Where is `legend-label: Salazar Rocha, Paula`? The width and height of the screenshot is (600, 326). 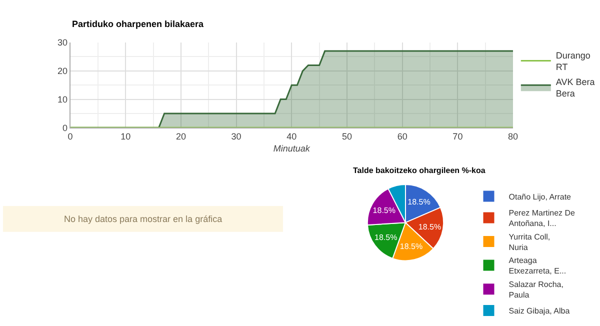 legend-label: Salazar Rocha, Paula is located at coordinates (536, 290).